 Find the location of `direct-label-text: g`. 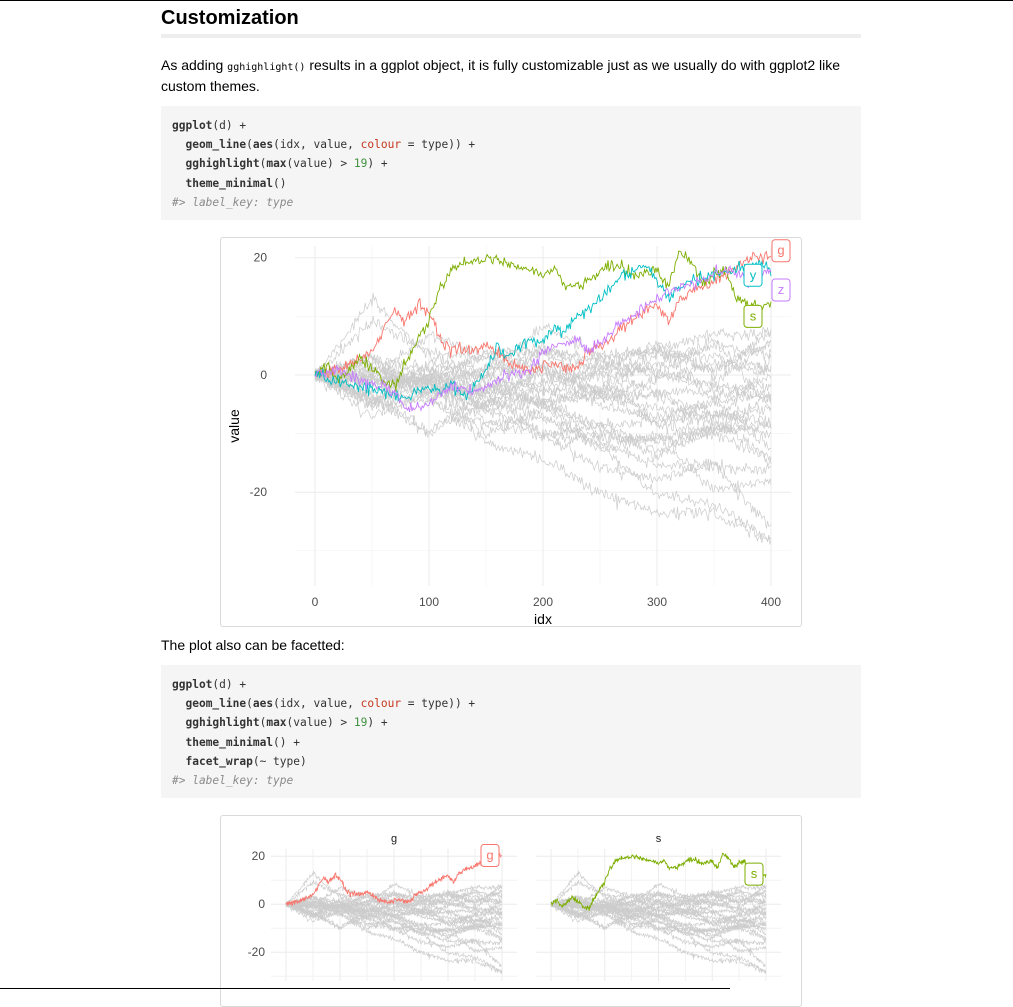

direct-label-text: g is located at coordinates (489, 855).